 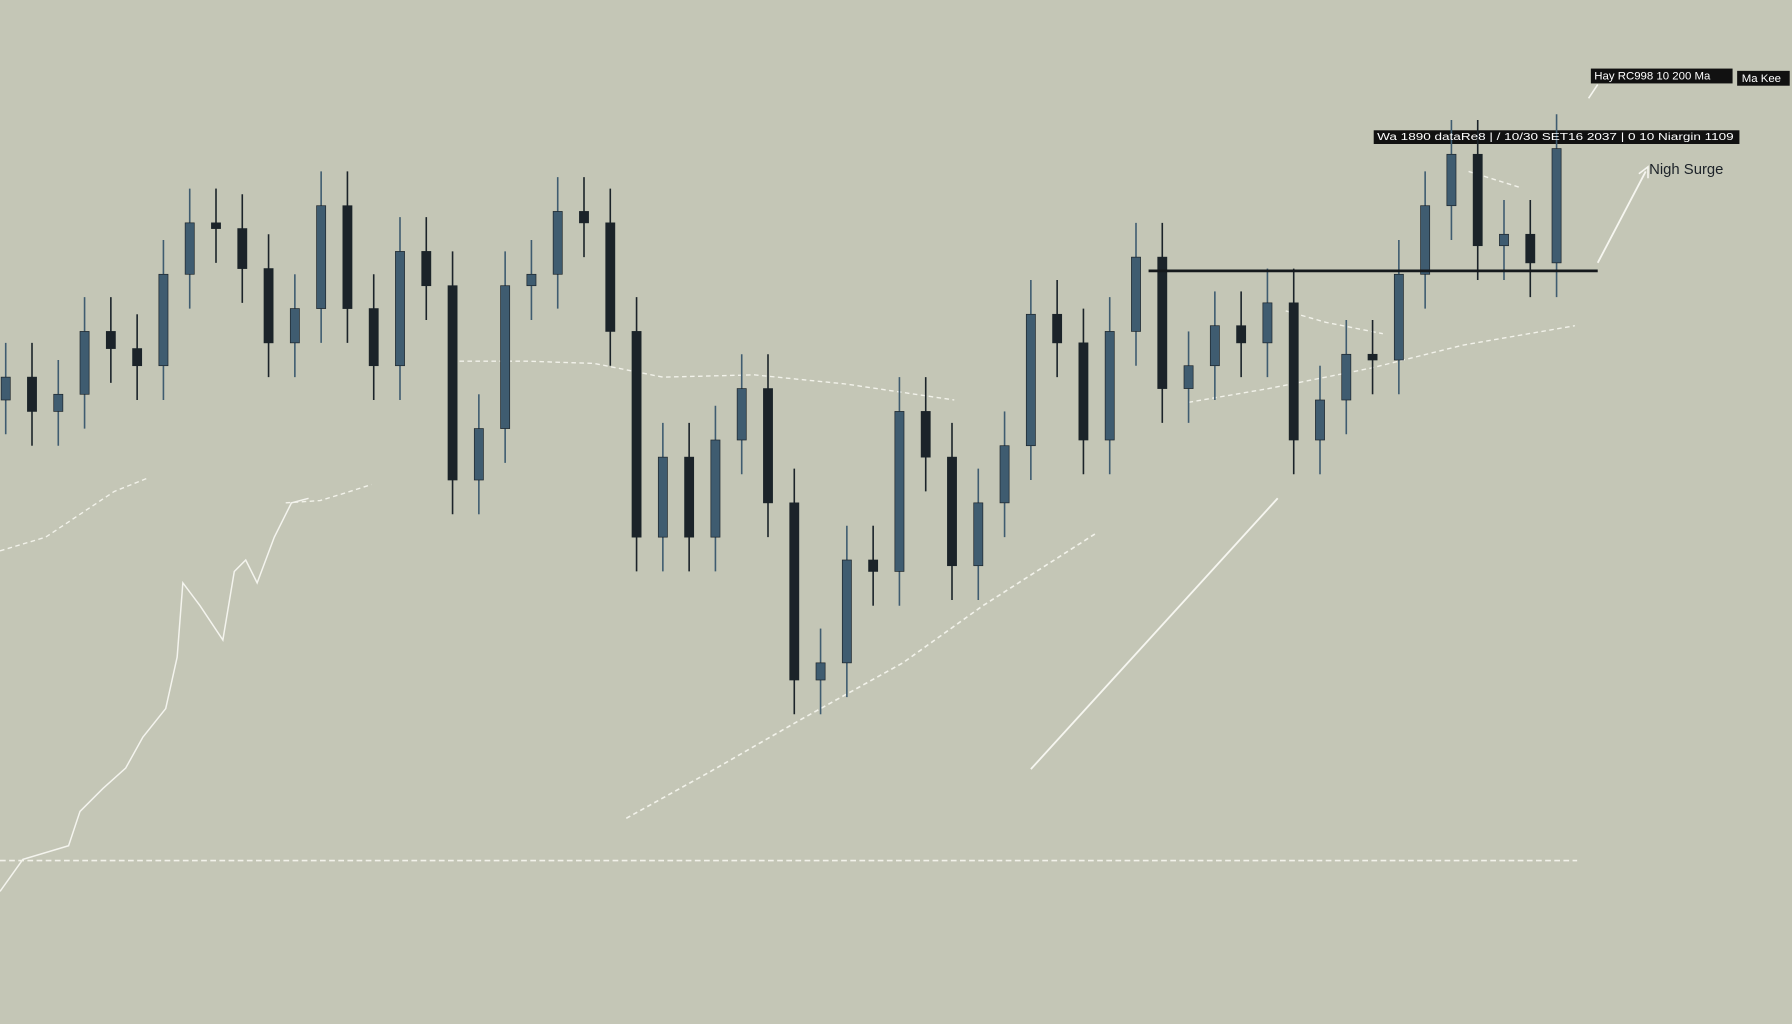 What do you see at coordinates (1643, 172) in the screenshot?
I see `arrow-head` at bounding box center [1643, 172].